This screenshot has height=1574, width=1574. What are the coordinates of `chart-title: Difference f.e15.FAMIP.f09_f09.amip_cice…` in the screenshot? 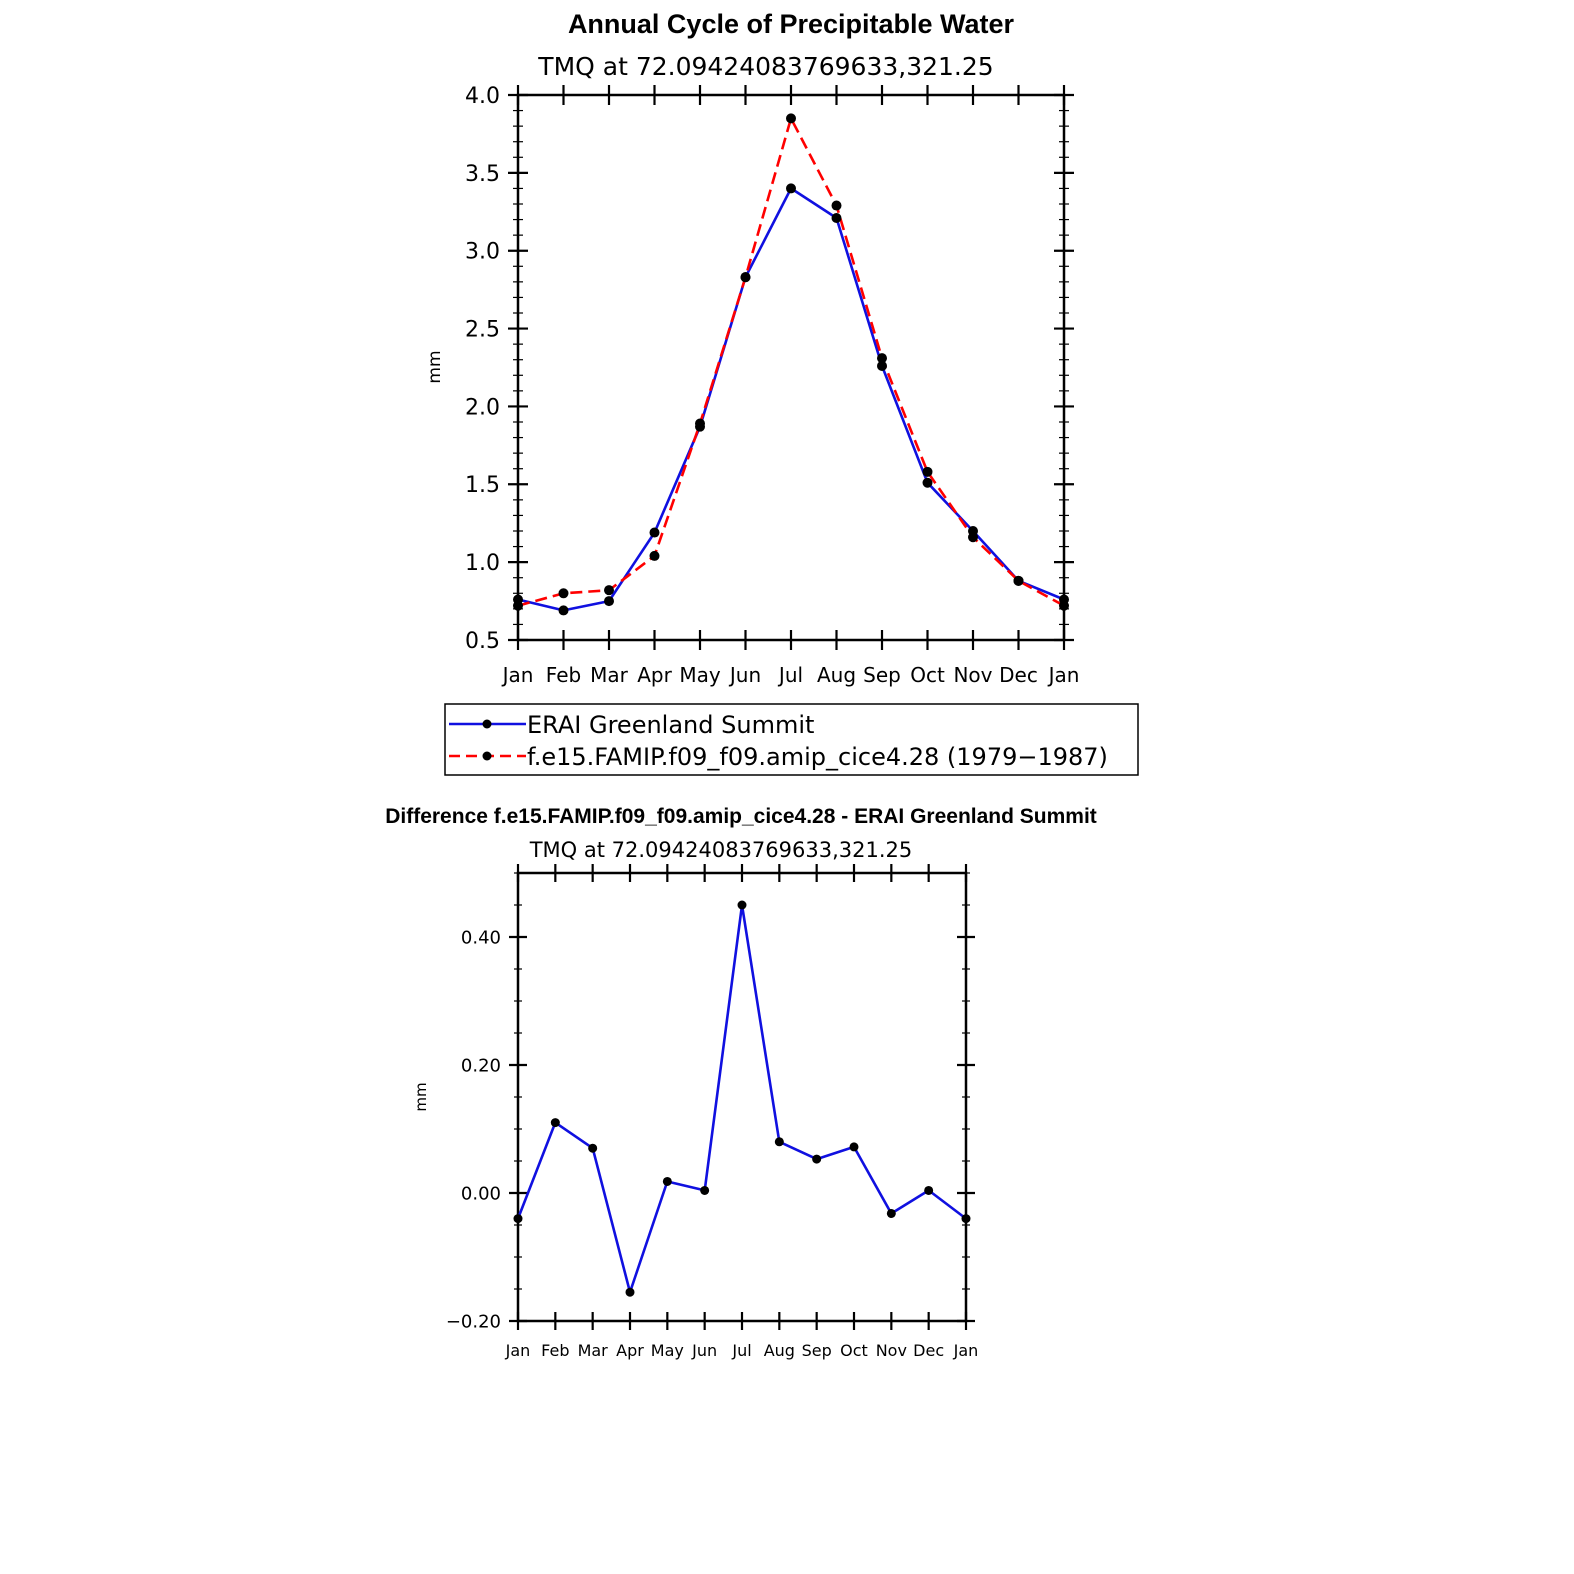 It's located at (741, 816).